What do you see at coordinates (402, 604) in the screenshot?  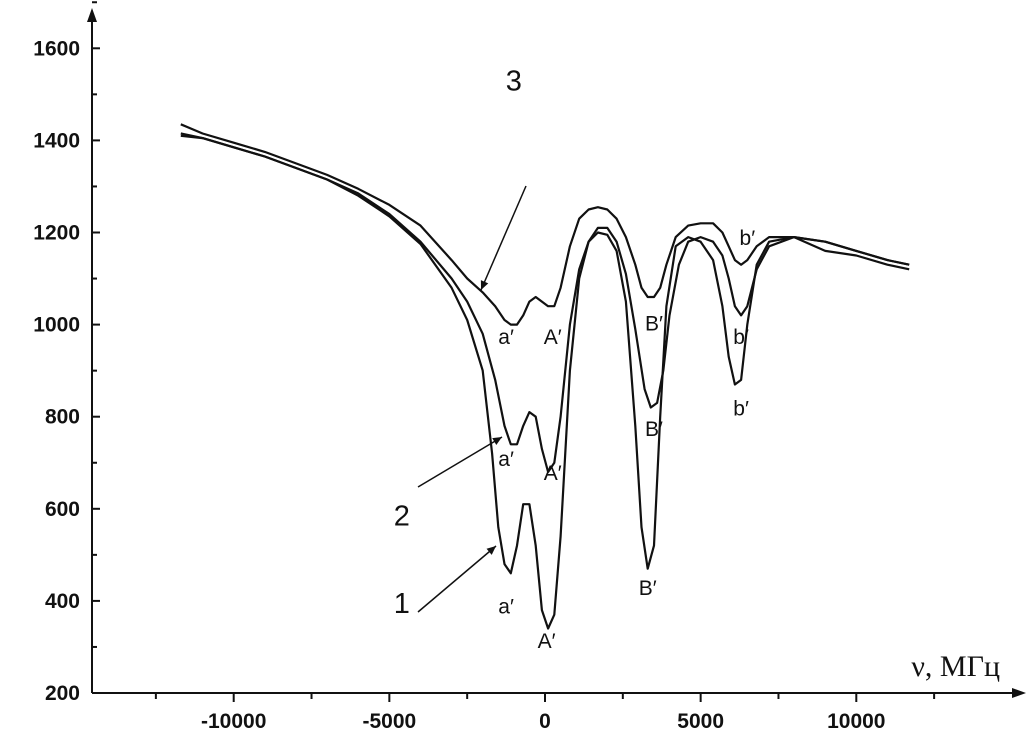 I see `curve-label-1: 1` at bounding box center [402, 604].